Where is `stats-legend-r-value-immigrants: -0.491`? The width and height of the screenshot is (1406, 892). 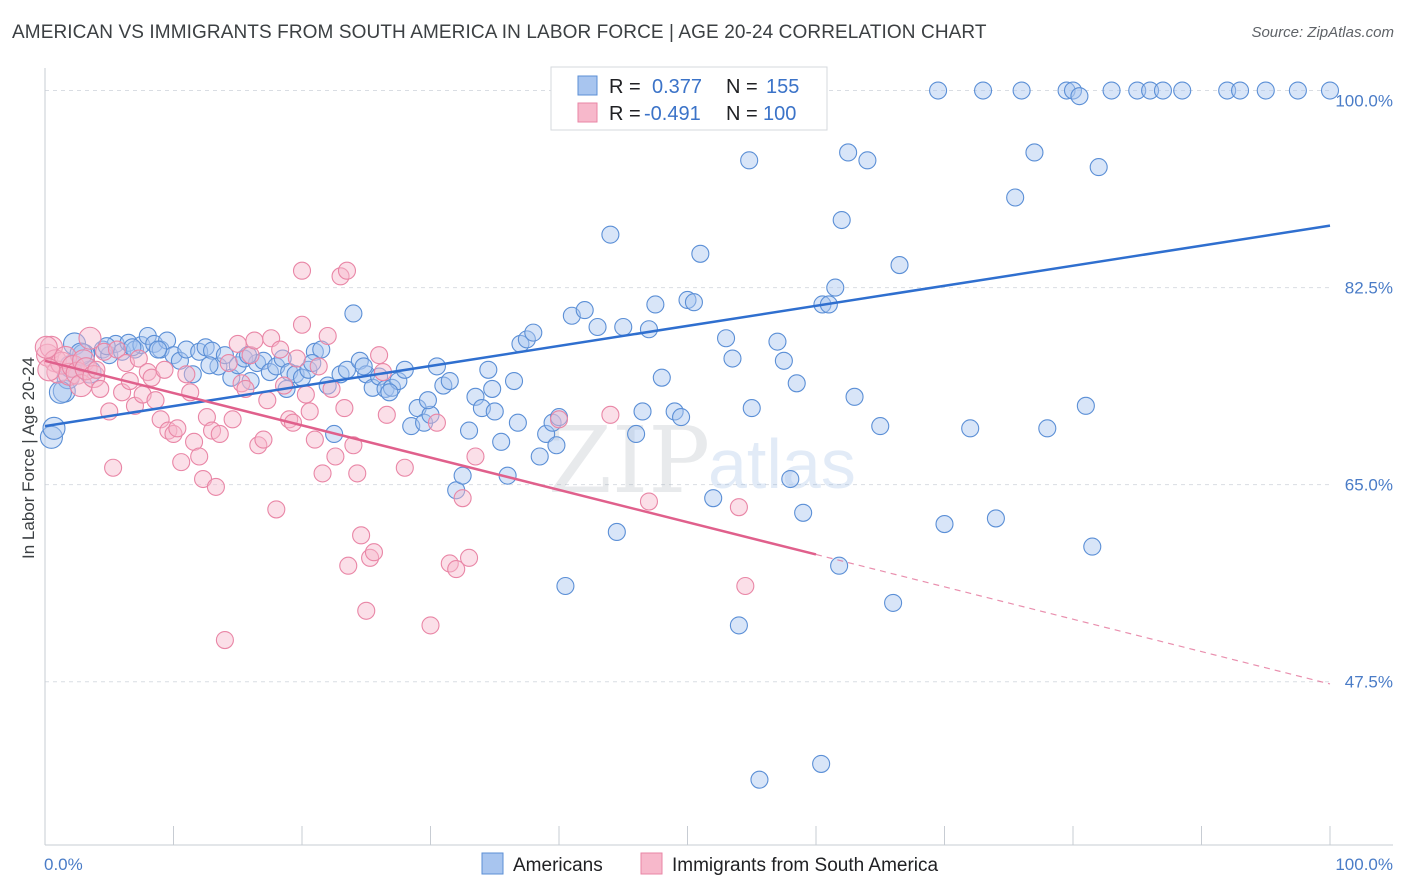
stats-legend-r-value-immigrants: -0.491 is located at coordinates (672, 114).